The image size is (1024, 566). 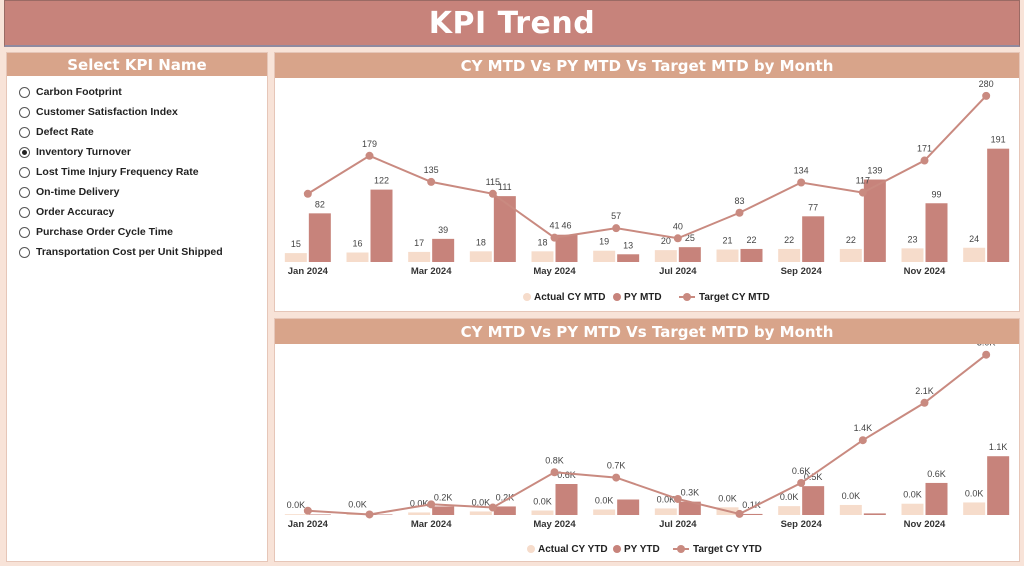 What do you see at coordinates (727, 241) in the screenshot?
I see `actual-data-label: 21` at bounding box center [727, 241].